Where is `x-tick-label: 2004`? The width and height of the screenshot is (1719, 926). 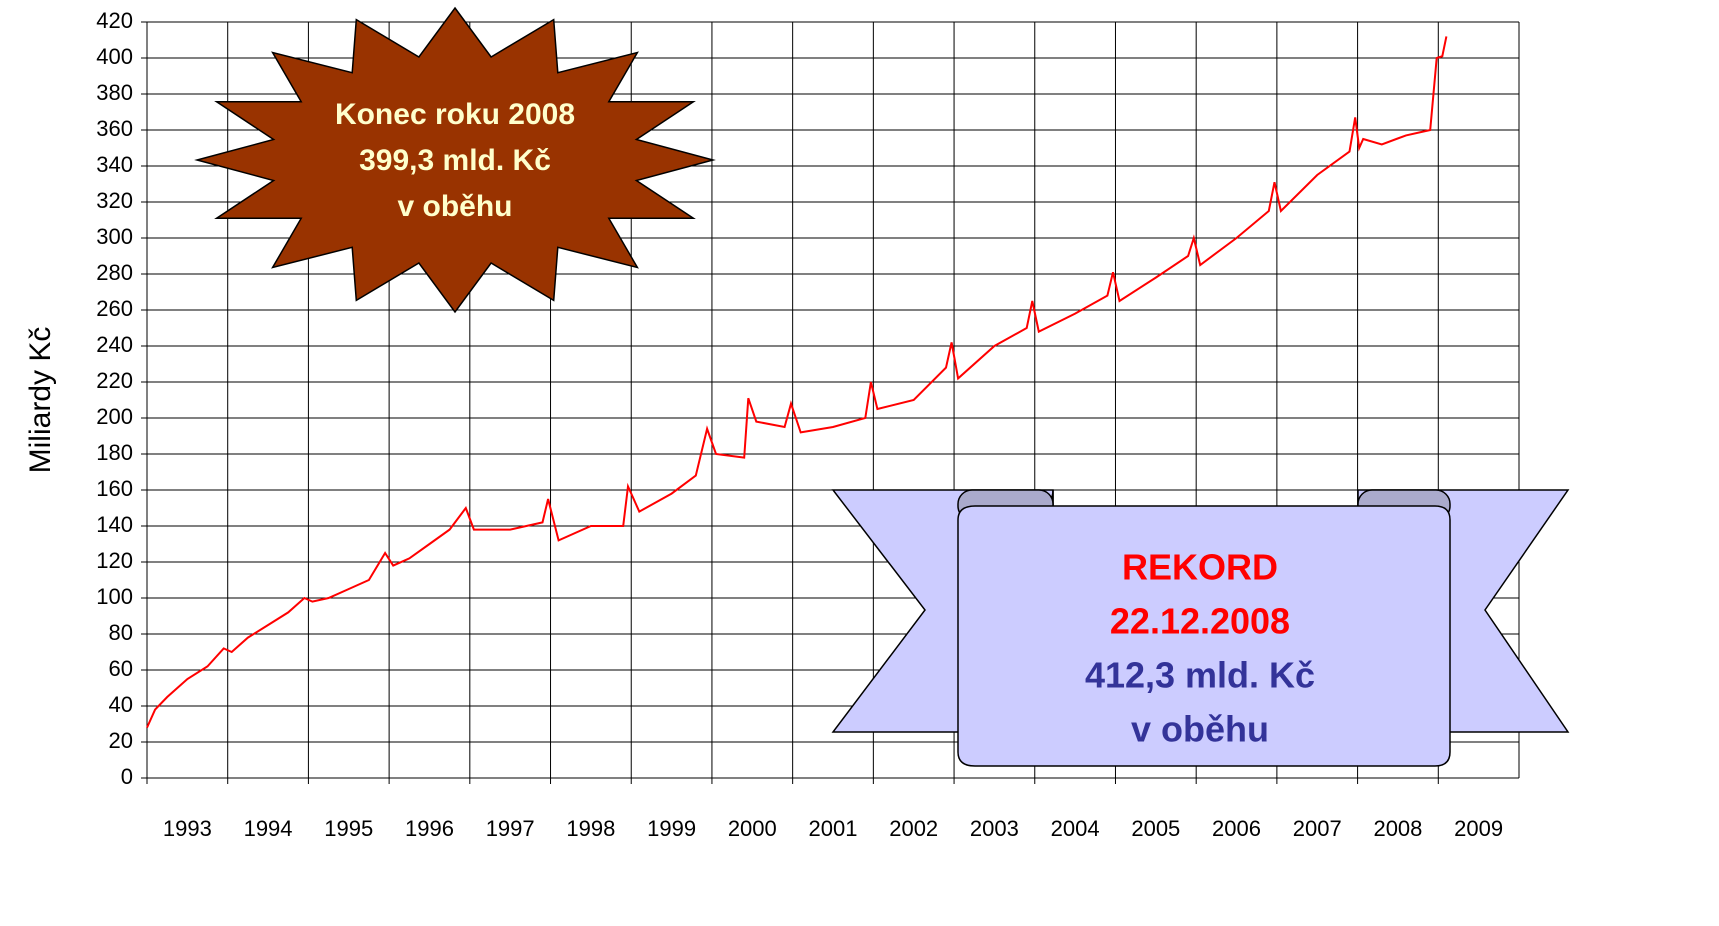
x-tick-label: 2004 is located at coordinates (1075, 828).